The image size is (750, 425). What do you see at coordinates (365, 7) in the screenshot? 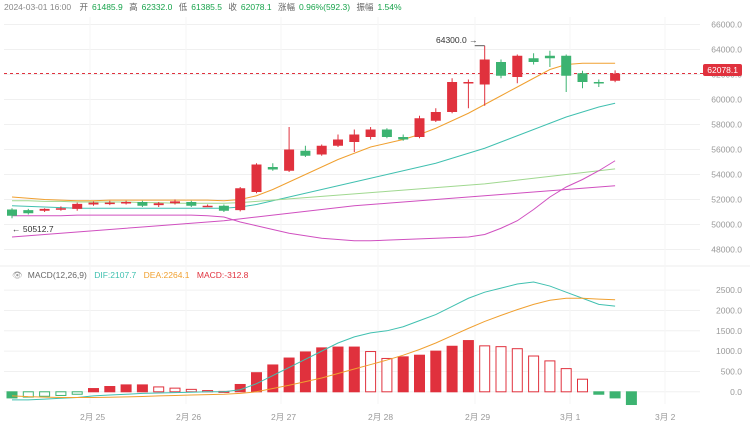
I see `amplitude-label: 振幅` at bounding box center [365, 7].